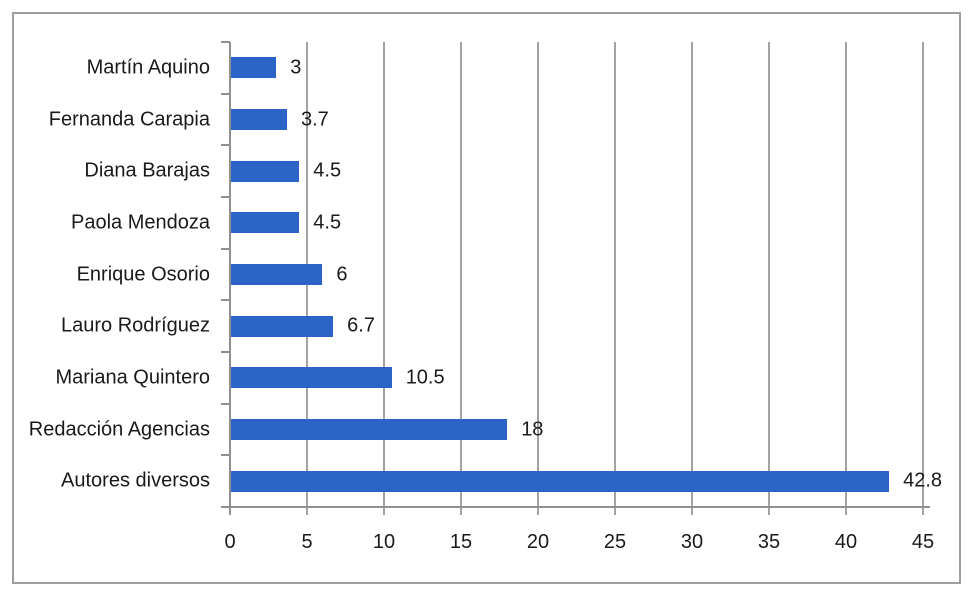  I want to click on x-tick-label: 20, so click(538, 542).